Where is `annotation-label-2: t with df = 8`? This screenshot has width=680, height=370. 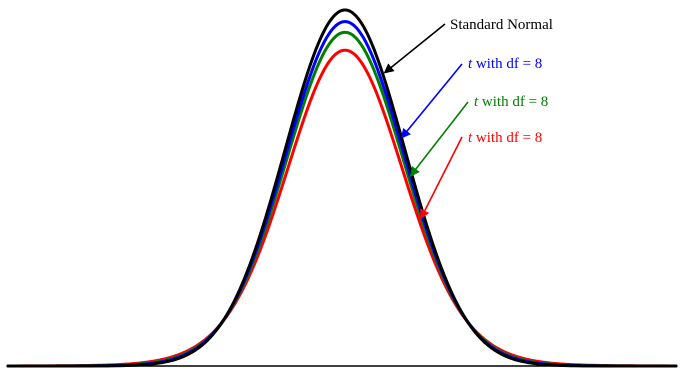
annotation-label-2: t with df = 8 is located at coordinates (511, 102).